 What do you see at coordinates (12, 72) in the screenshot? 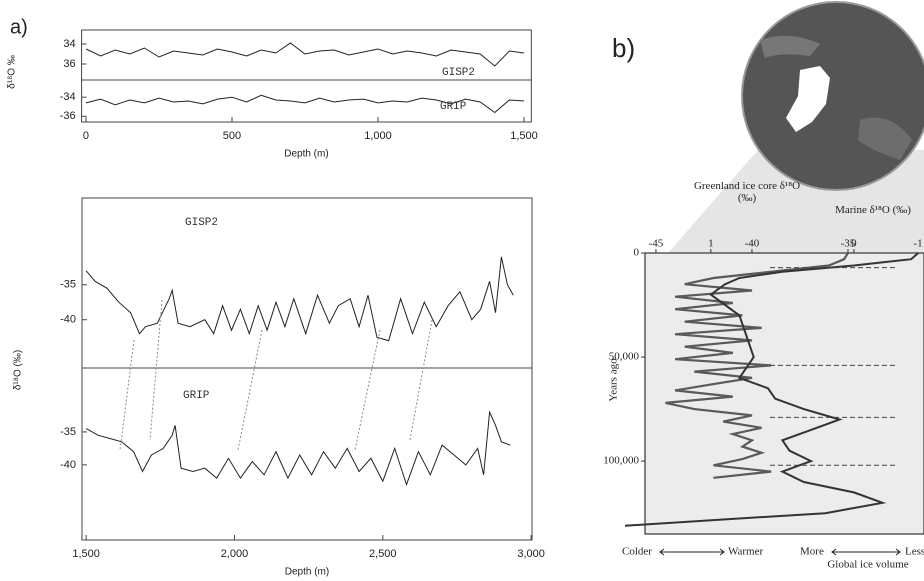
I see `y-axis-label: δ¹⁸O ‰` at bounding box center [12, 72].